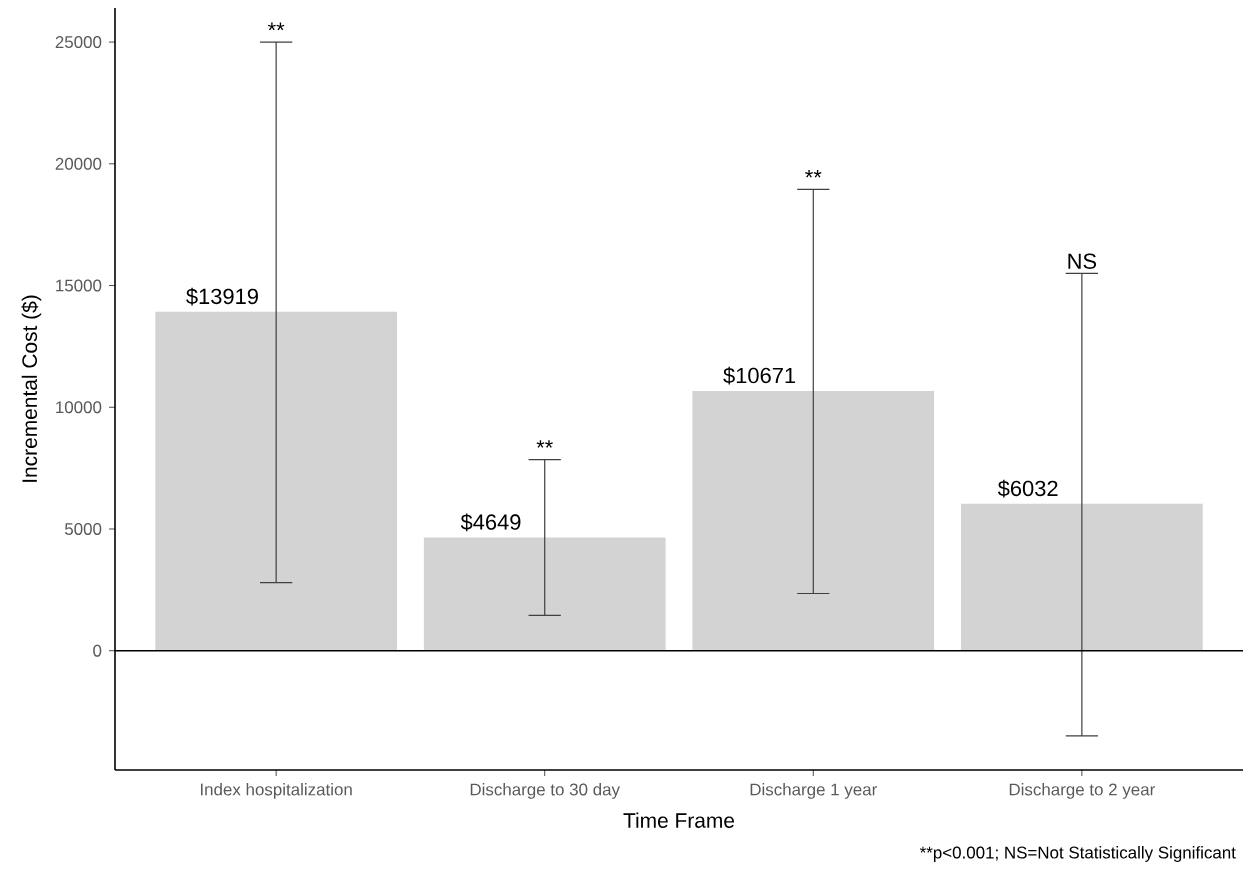 The image size is (1255, 872). What do you see at coordinates (1082, 261) in the screenshot?
I see `annotation: NS` at bounding box center [1082, 261].